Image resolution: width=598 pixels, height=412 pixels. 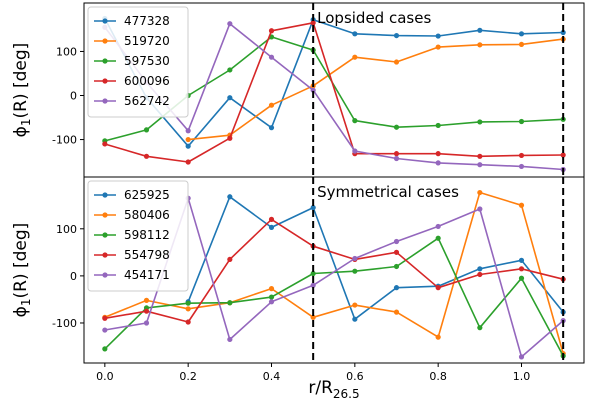 I want to click on x-tick-label: 0.6, so click(x=355, y=376).